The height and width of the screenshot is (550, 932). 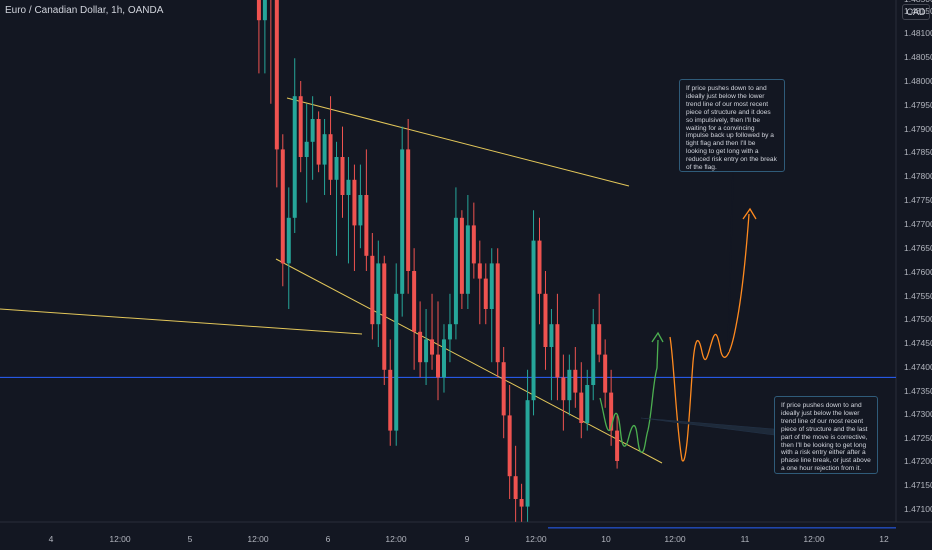 I want to click on note1-callout-line, so click(x=730, y=262).